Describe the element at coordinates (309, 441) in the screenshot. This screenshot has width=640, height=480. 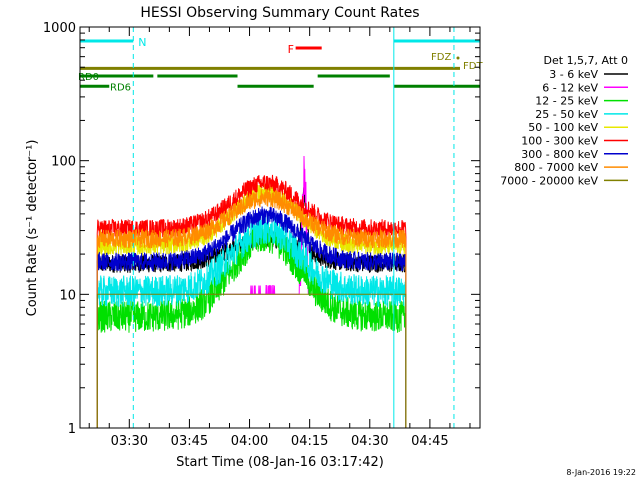
I see `x-tick-label: 04:15` at that location.